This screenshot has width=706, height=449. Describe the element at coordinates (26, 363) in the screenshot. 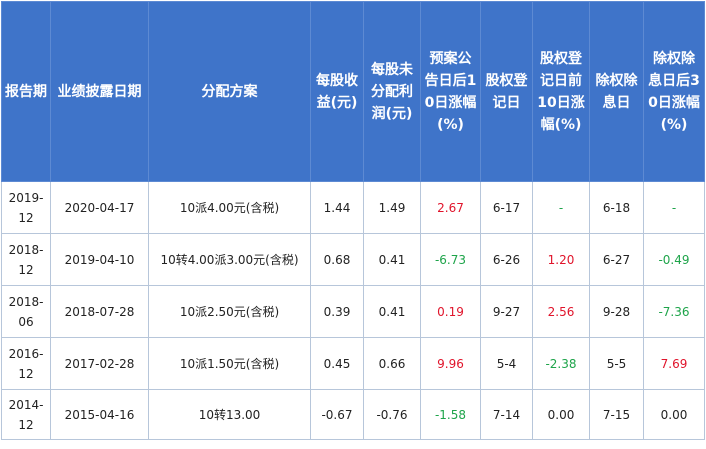

I see `cell-period: 2016-12` at that location.